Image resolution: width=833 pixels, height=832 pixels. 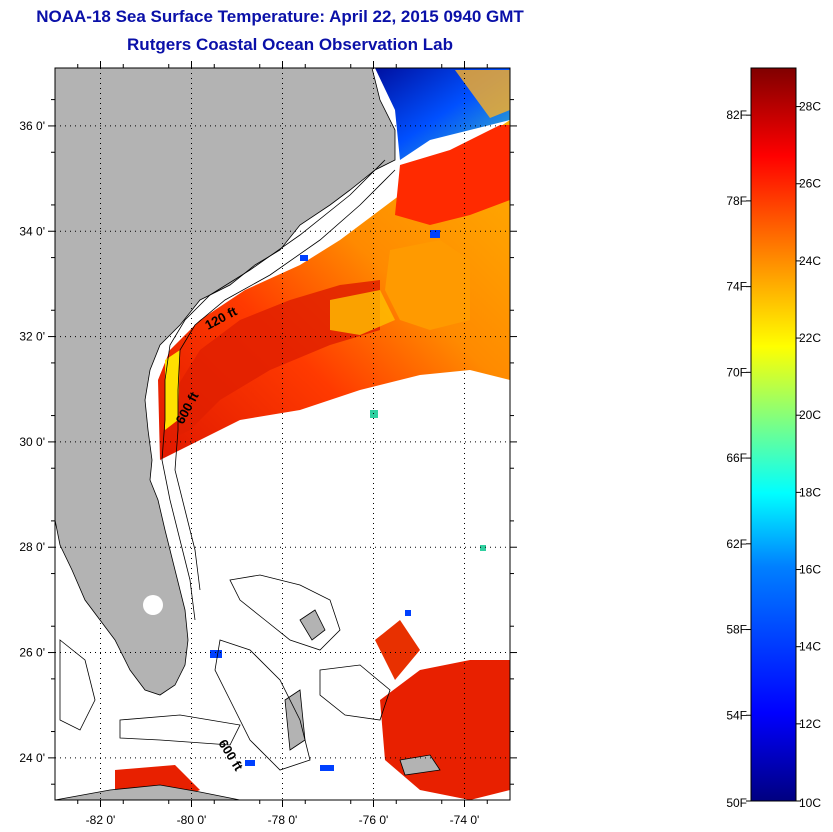 What do you see at coordinates (736, 803) in the screenshot?
I see `colorbar-label-fahrenheit: 50F` at bounding box center [736, 803].